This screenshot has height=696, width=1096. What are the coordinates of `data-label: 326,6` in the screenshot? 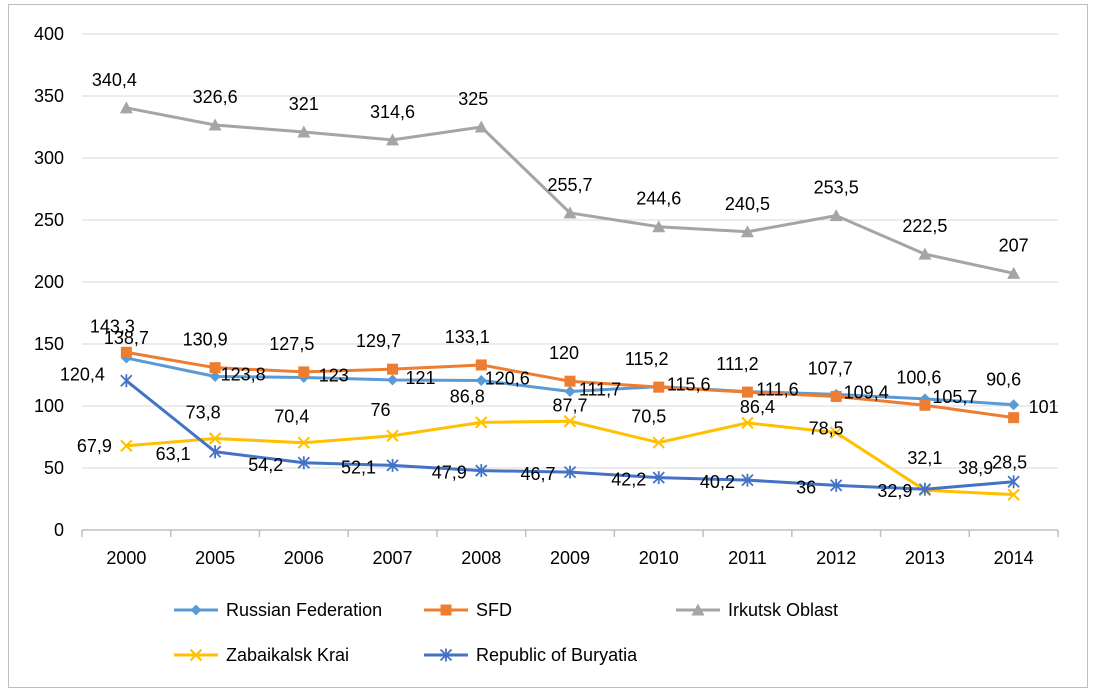 It's located at (215, 97).